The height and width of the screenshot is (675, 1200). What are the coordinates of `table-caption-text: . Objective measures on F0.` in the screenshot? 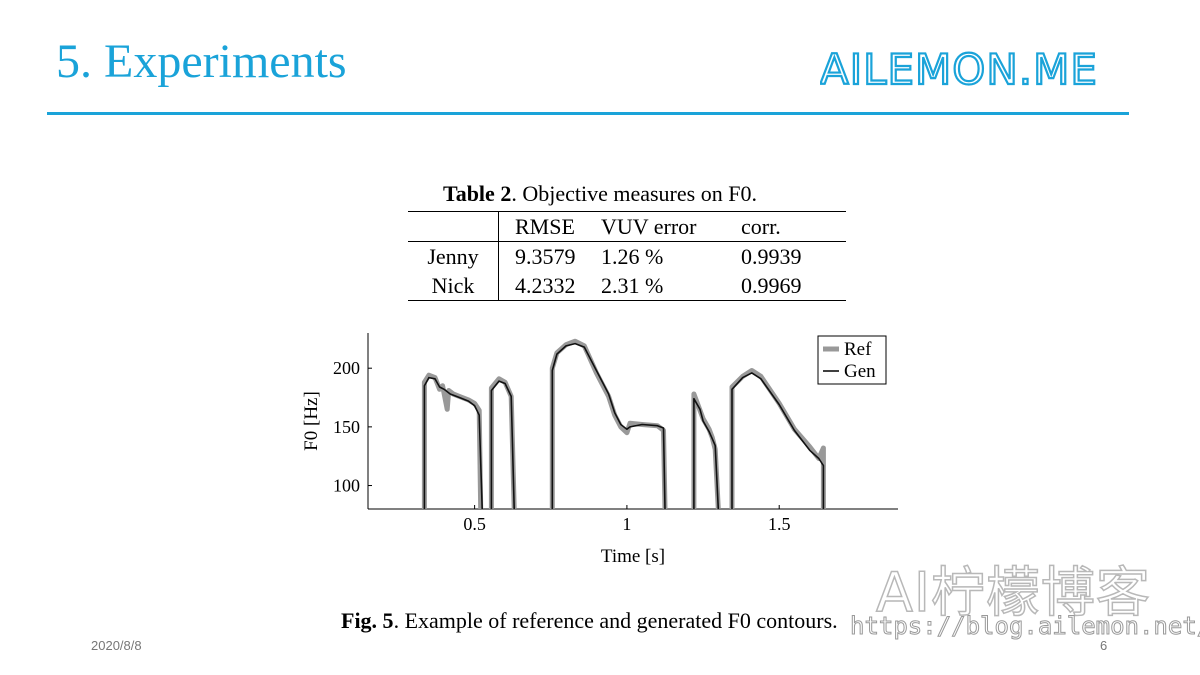 It's located at (634, 193).